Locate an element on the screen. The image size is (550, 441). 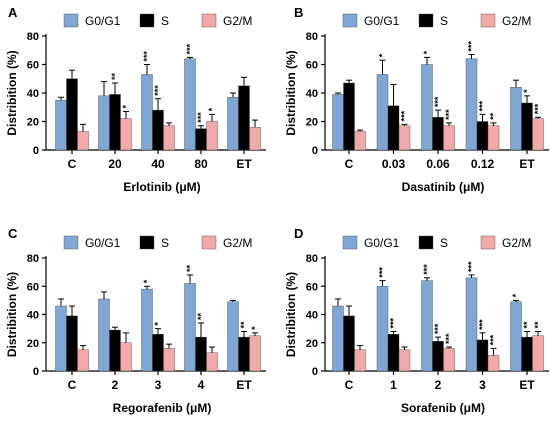
x-axis-title: Sorafenib (μM) is located at coordinates (443, 408).